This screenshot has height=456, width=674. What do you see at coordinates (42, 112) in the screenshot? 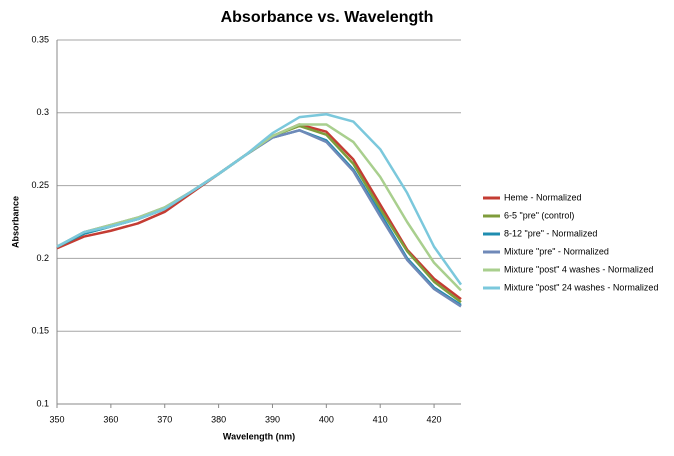
I see `y-tick-label: 0.3` at bounding box center [42, 112].